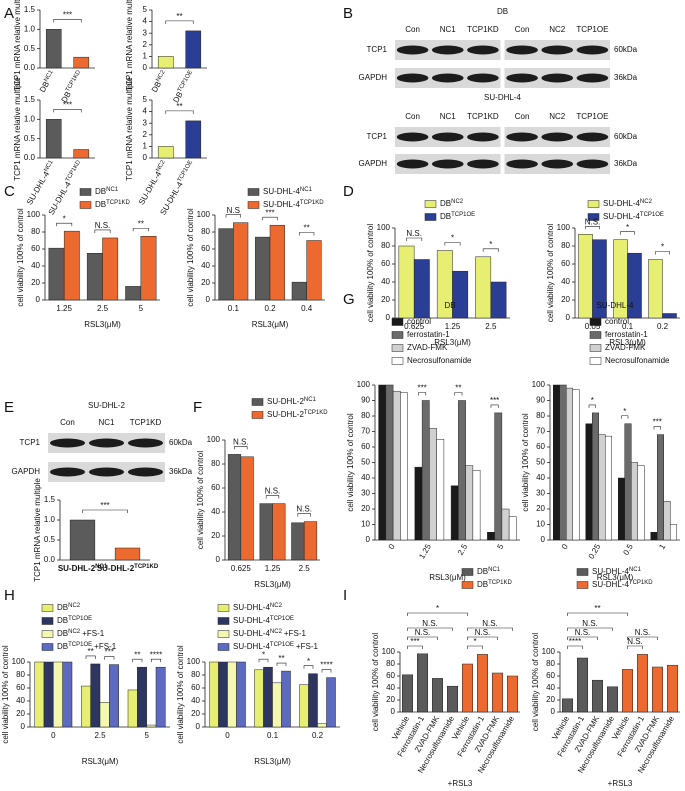 The height and width of the screenshot is (791, 685). I want to click on legend-label: SU-DHL-4TCP1OE +FS-1, so click(275, 647).